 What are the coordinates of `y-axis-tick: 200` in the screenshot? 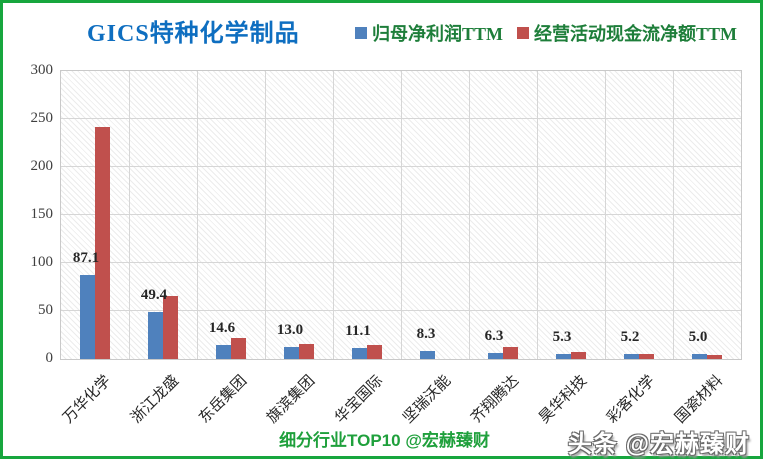 It's located at (42, 166).